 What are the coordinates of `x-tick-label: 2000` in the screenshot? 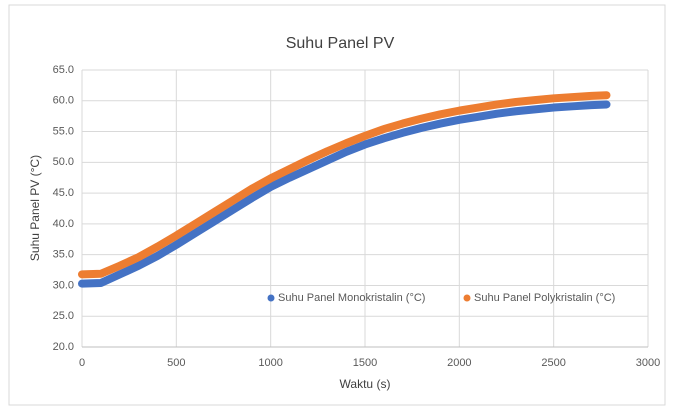 It's located at (459, 363).